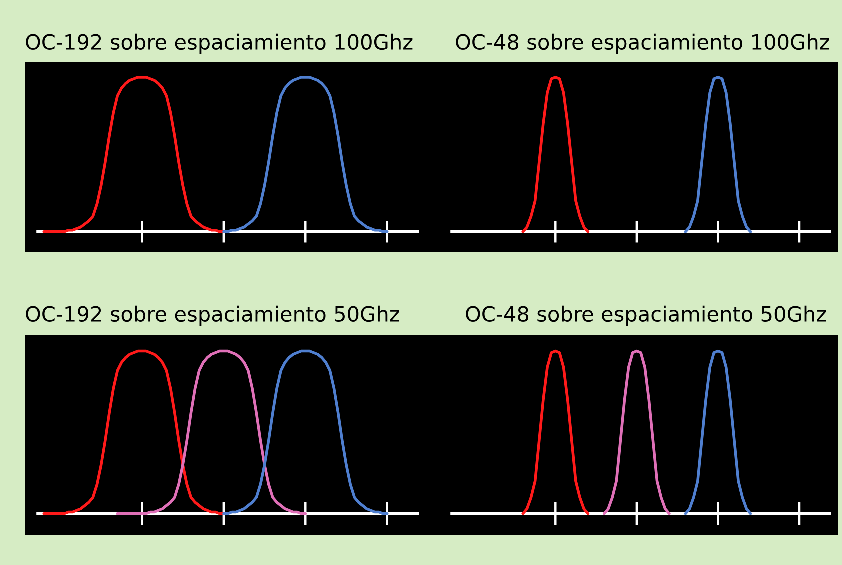 Image resolution: width=842 pixels, height=565 pixels. I want to click on chart-title: OC-48 sobre espaciamiento 100Ghz, so click(643, 44).